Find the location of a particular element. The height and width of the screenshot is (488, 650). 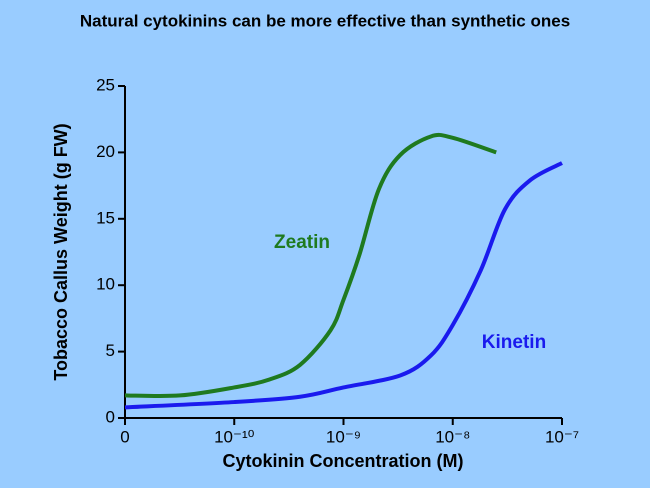

y-tick-label: 0 is located at coordinates (110, 416).